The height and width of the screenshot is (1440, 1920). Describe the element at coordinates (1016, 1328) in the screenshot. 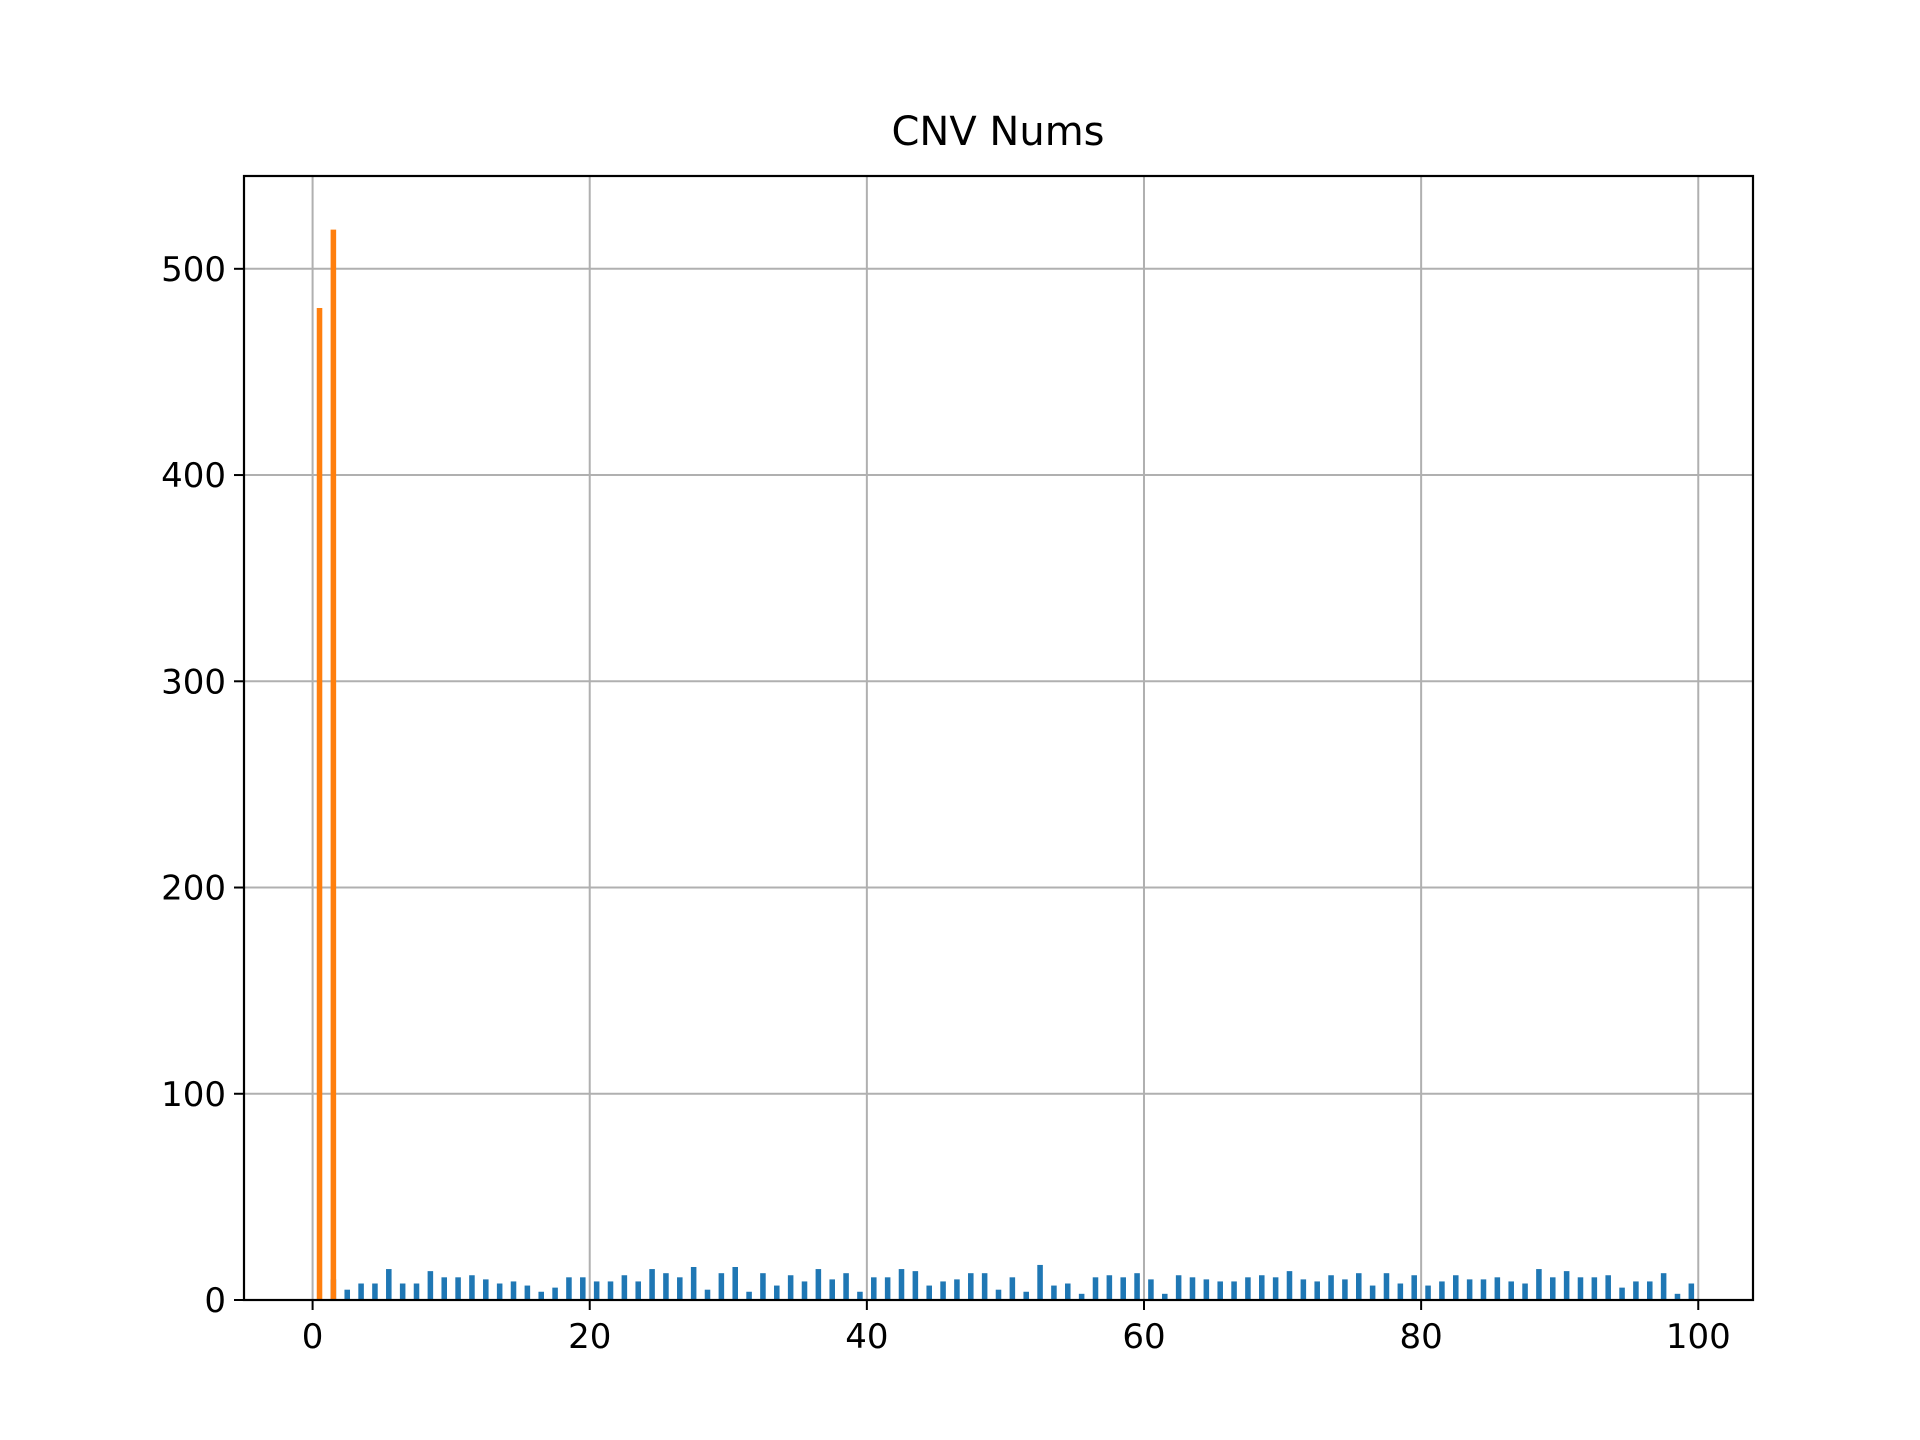

I see `x-axis: 0 20 40 60 80 100` at that location.